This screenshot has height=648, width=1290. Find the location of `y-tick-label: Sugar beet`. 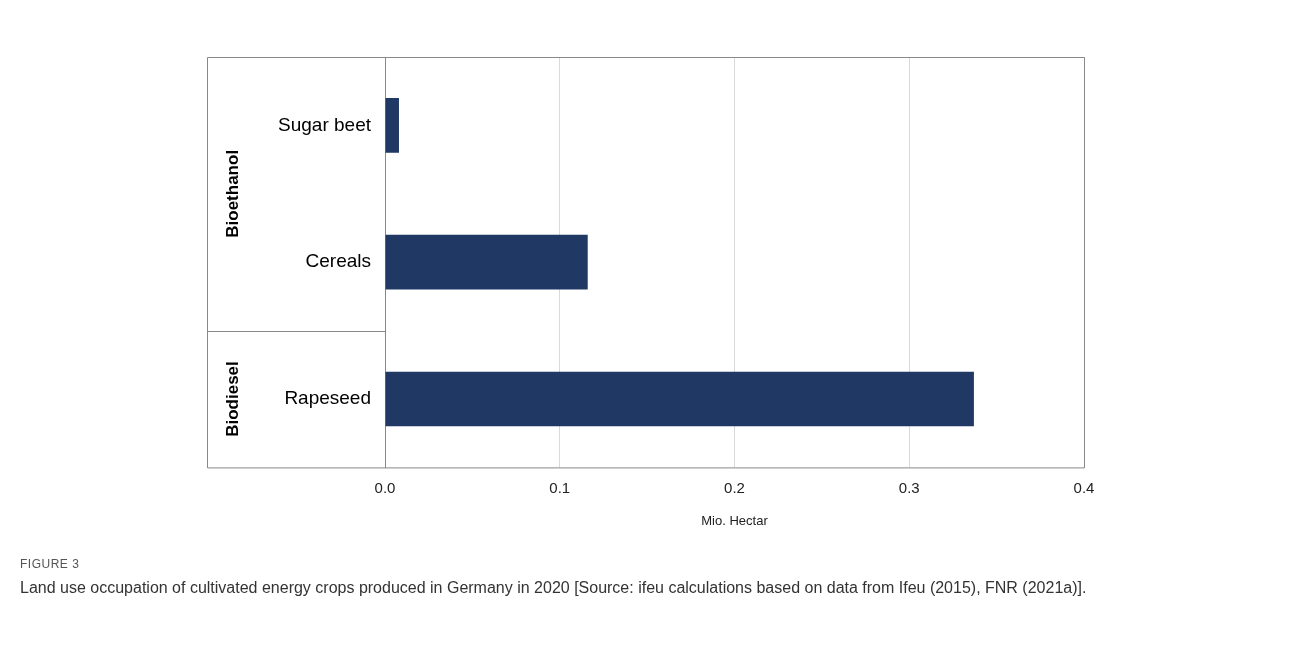

y-tick-label: Sugar beet is located at coordinates (325, 124).